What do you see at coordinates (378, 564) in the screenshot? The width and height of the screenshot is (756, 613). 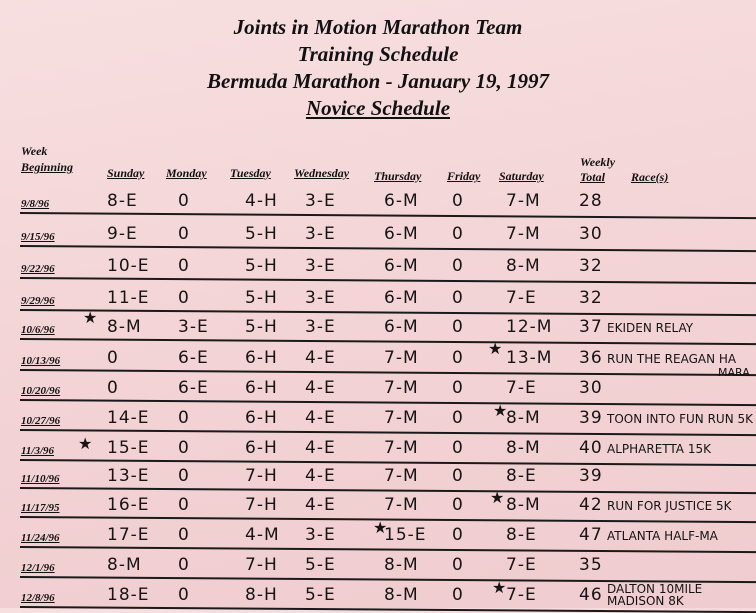 I see `table-row: 12/1/96 8-M 0 7-H 5-E 8-M 0 7-E 35` at bounding box center [378, 564].